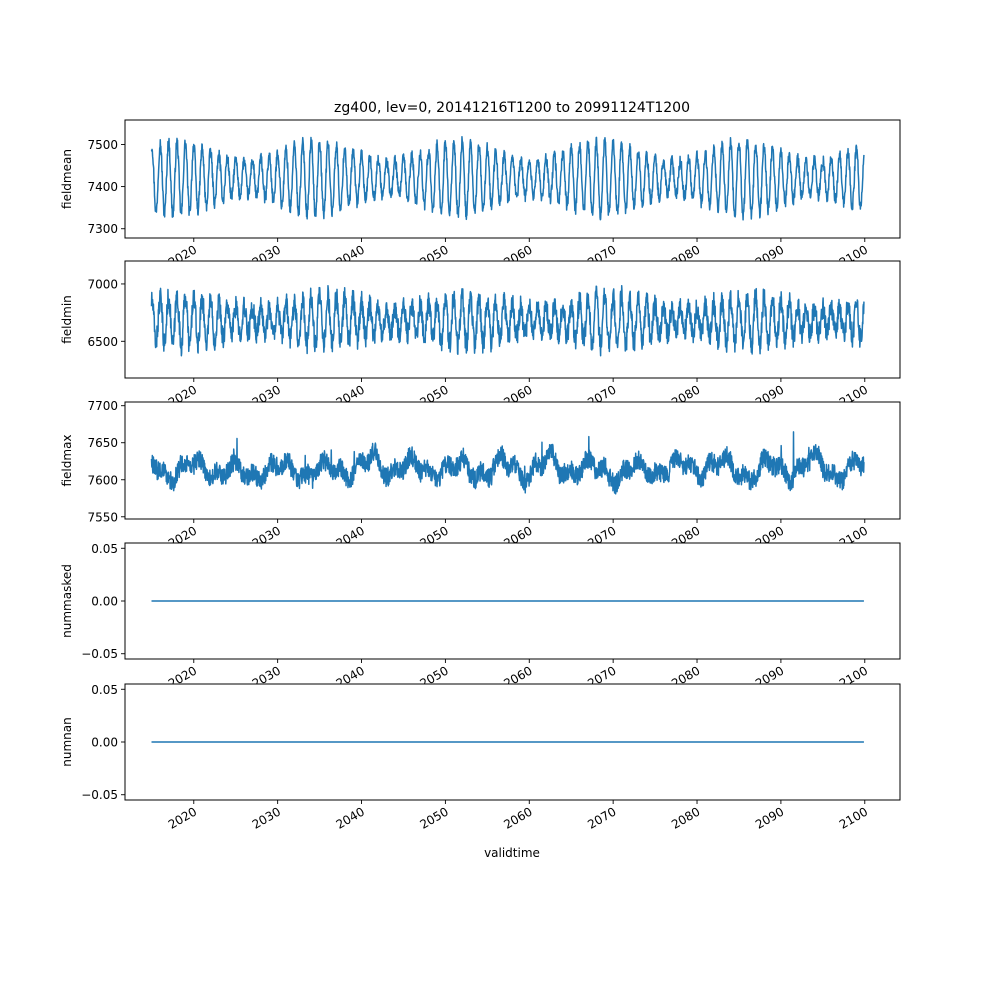 Image resolution: width=1000 pixels, height=1000 pixels. What do you see at coordinates (102, 284) in the screenshot?
I see `y-tick-label: 7000` at bounding box center [102, 284].